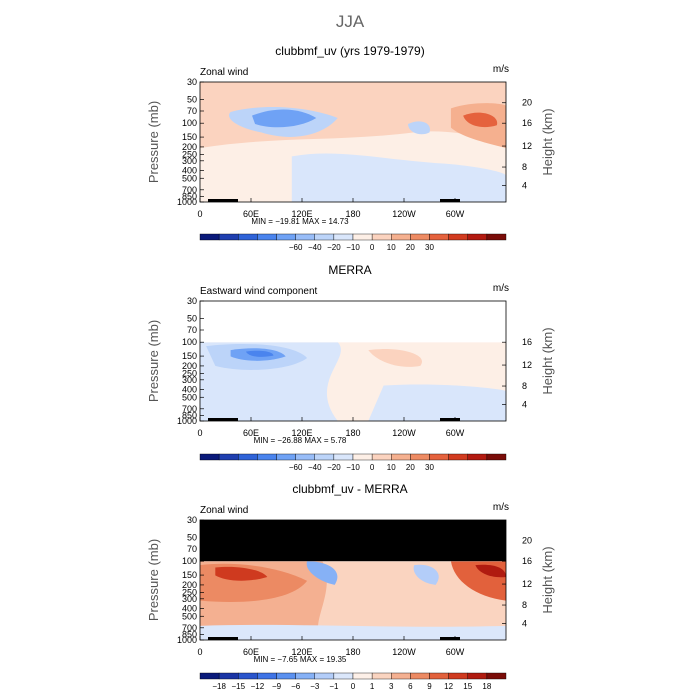 Image resolution: width=700 pixels, height=700 pixels. What do you see at coordinates (527, 584) in the screenshot?
I see `height-tick-label: 12` at bounding box center [527, 584].